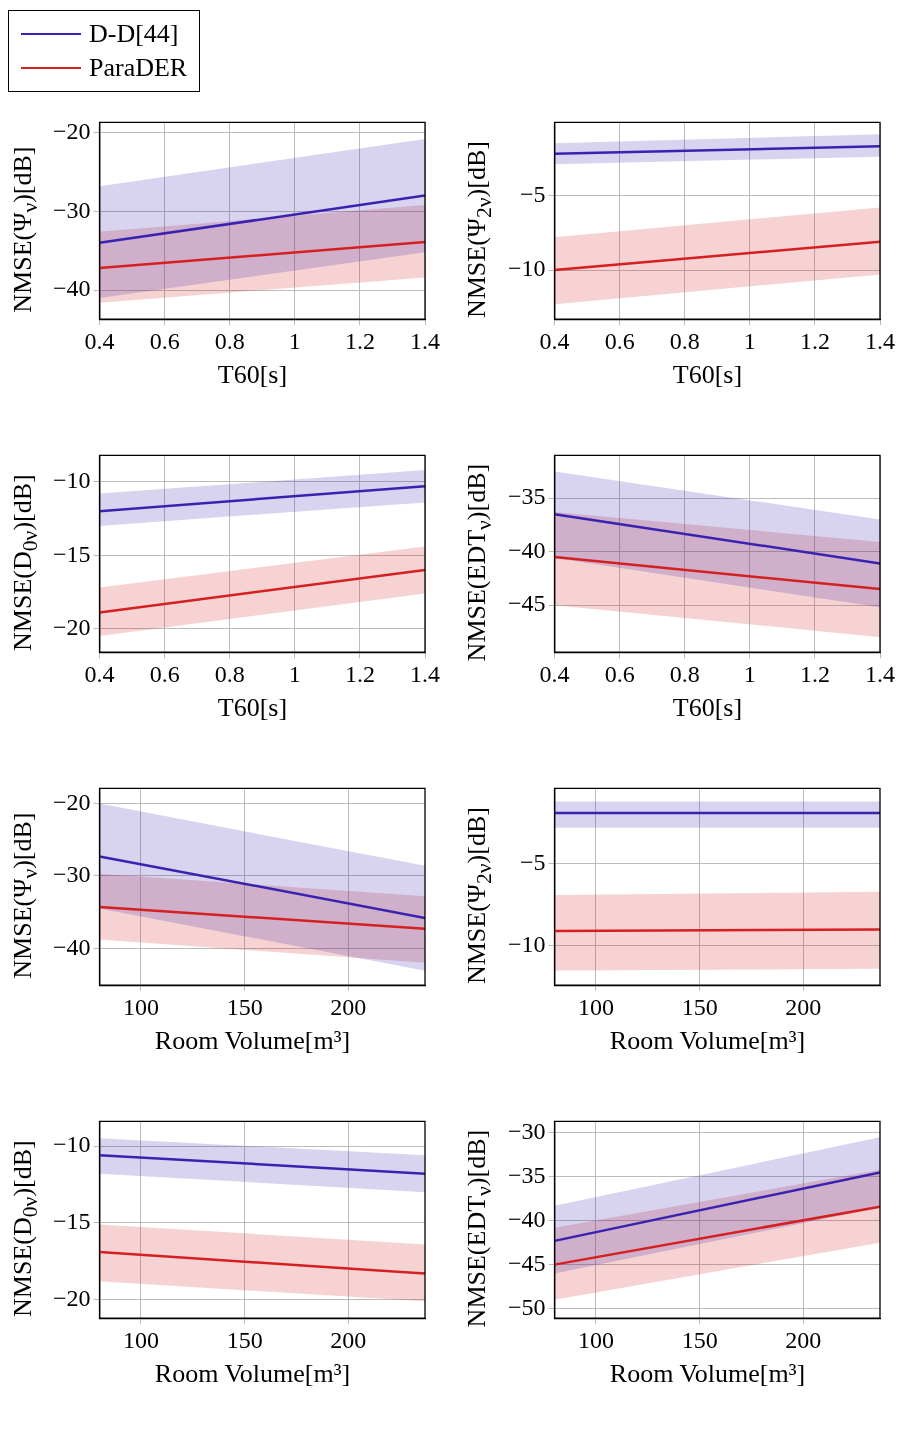  I want to click on y-tick-label: −50, so click(526, 1306).